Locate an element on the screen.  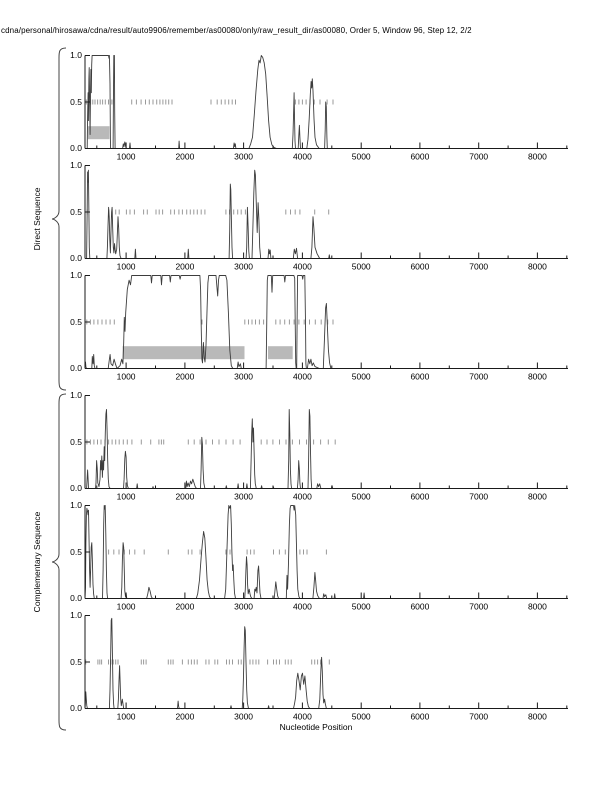
panel-svg-1: 1000 2000 3000 4000 5000 6000 7000 8000 is located at coordinates (326, 108).